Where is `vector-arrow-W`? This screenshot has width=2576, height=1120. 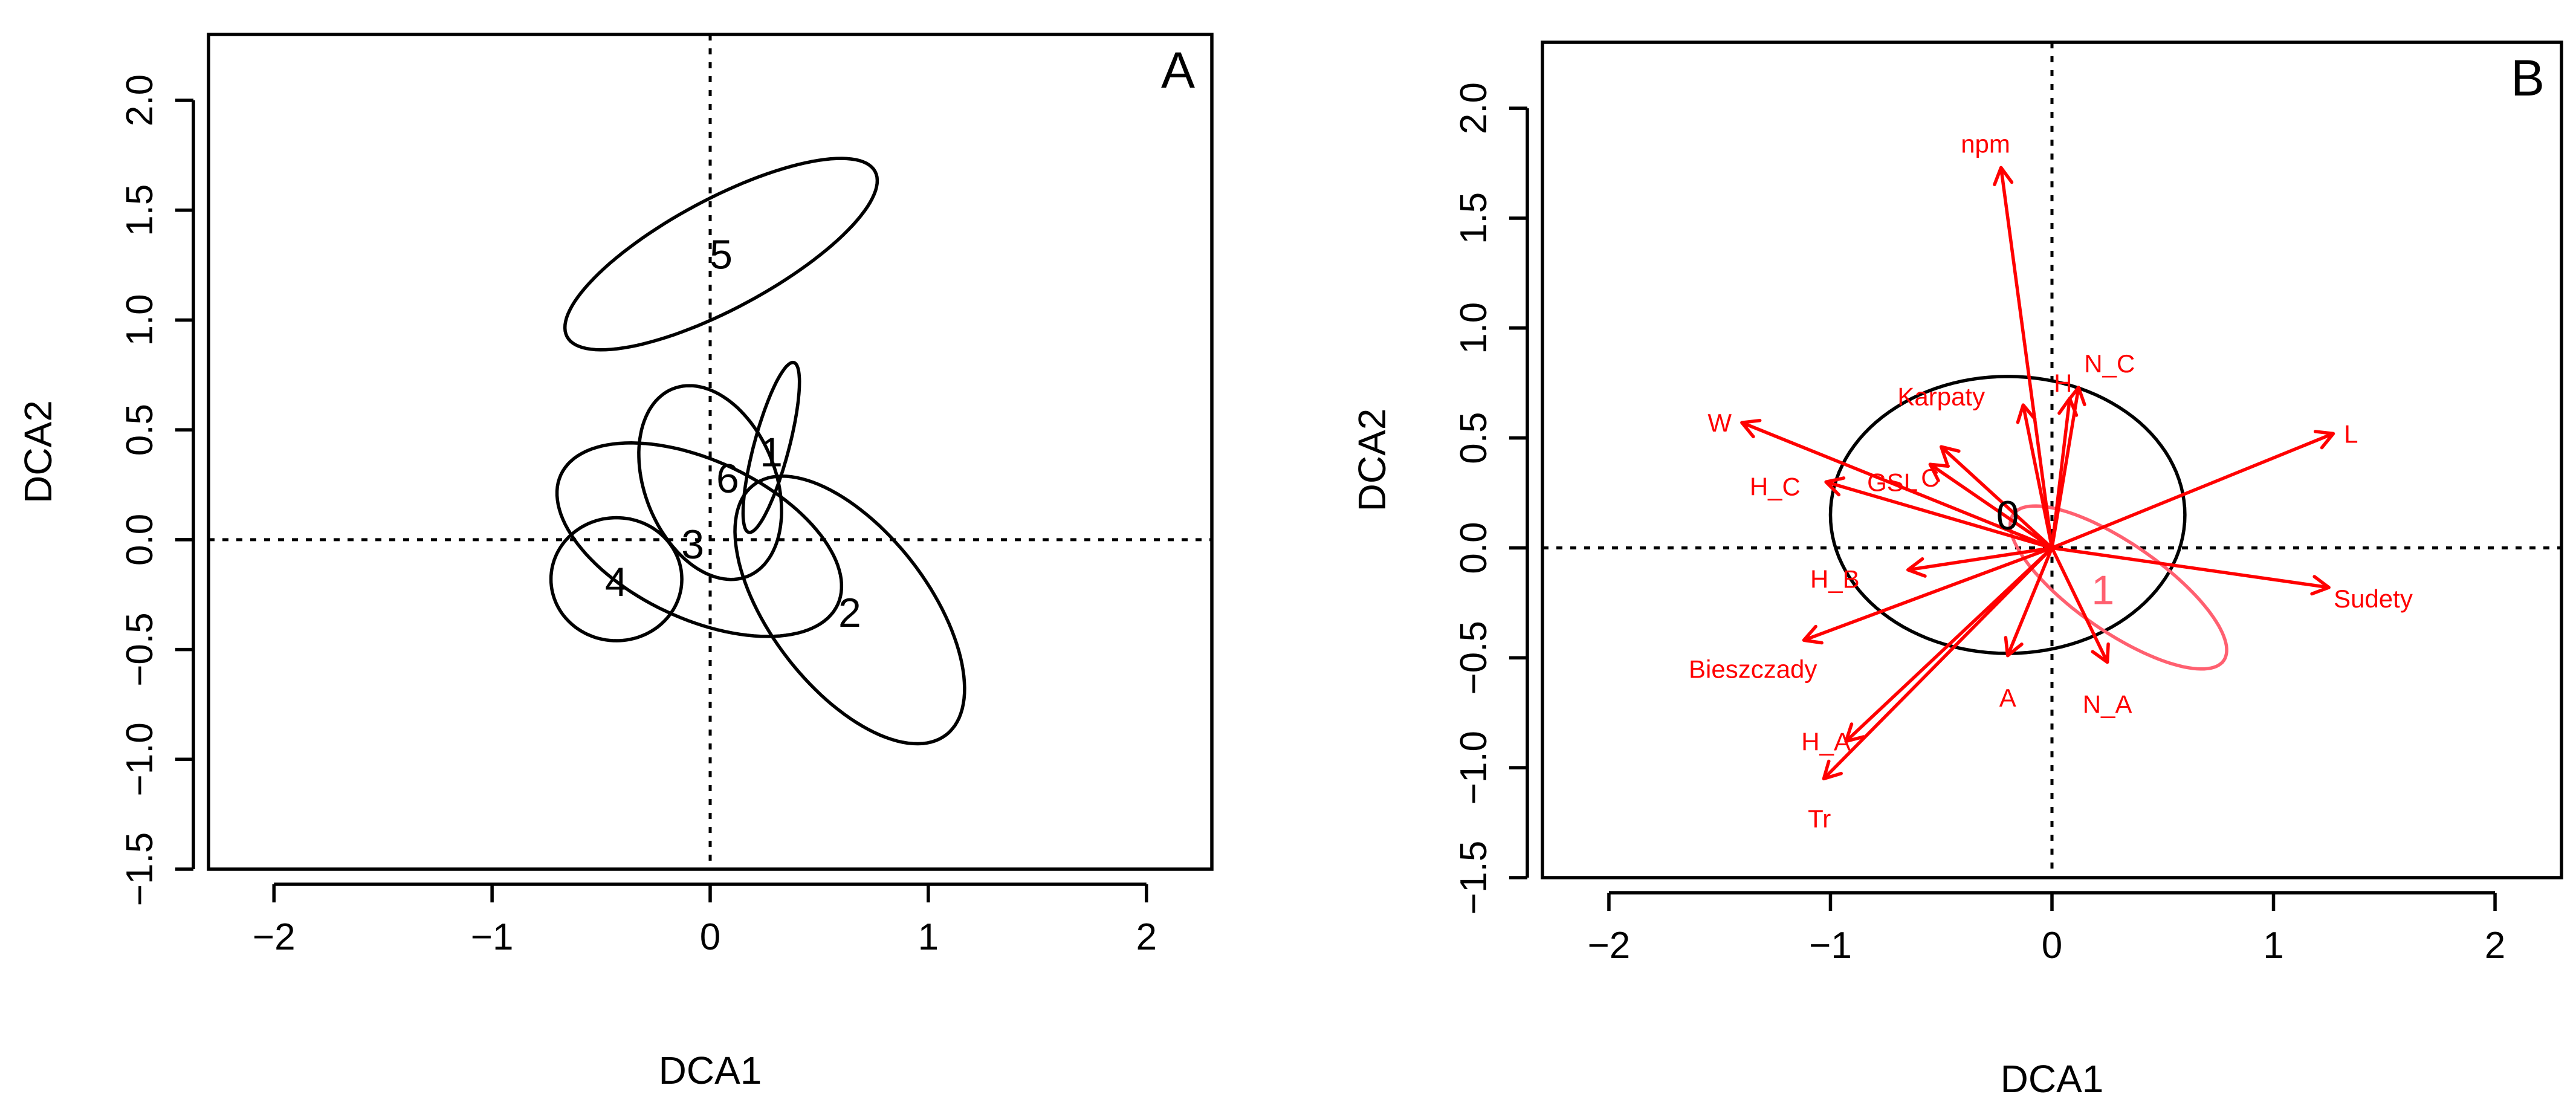 vector-arrow-W is located at coordinates (1897, 486).